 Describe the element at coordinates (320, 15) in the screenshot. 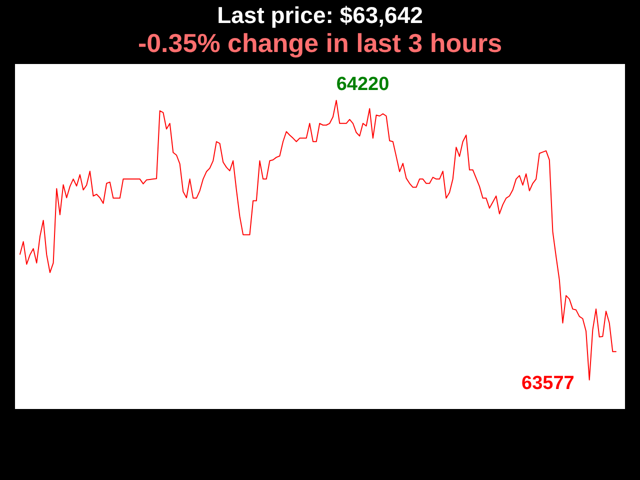

I see `chart-title: Last price: $63,642` at that location.